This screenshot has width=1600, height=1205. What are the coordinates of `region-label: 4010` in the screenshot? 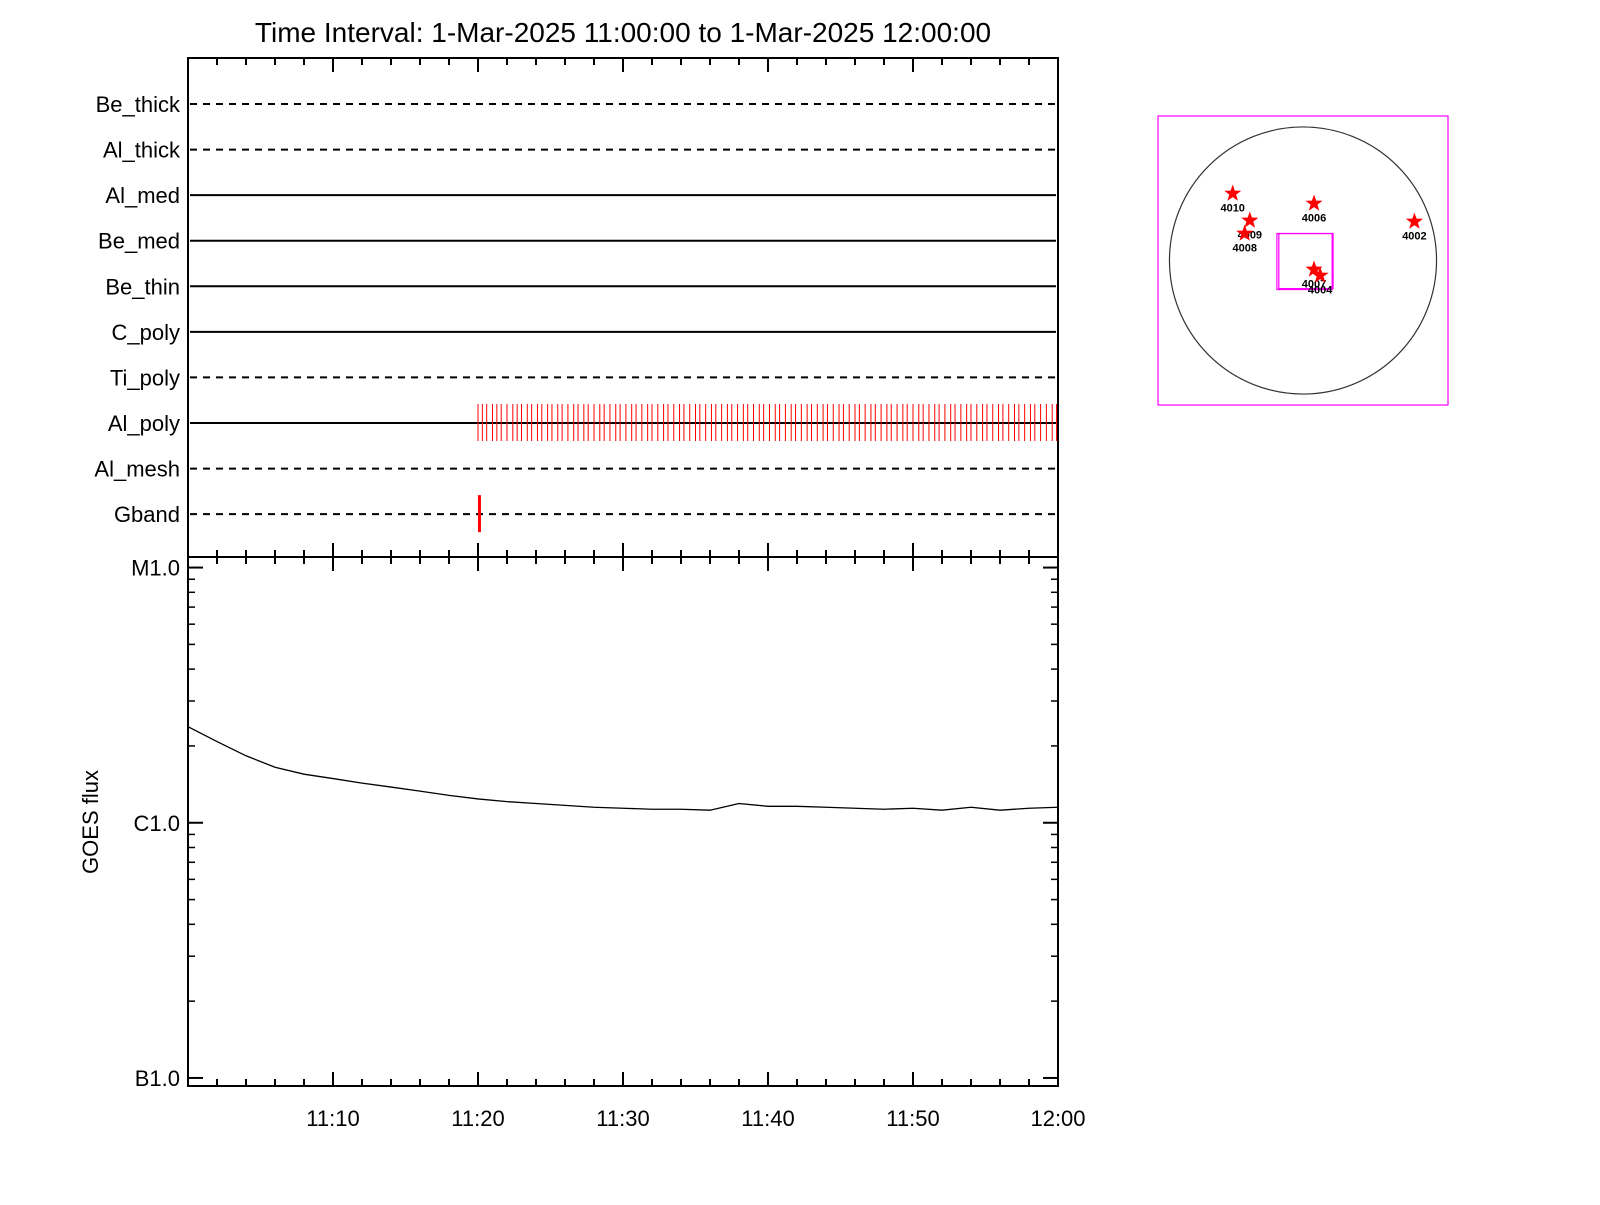 It's located at (1232, 208).